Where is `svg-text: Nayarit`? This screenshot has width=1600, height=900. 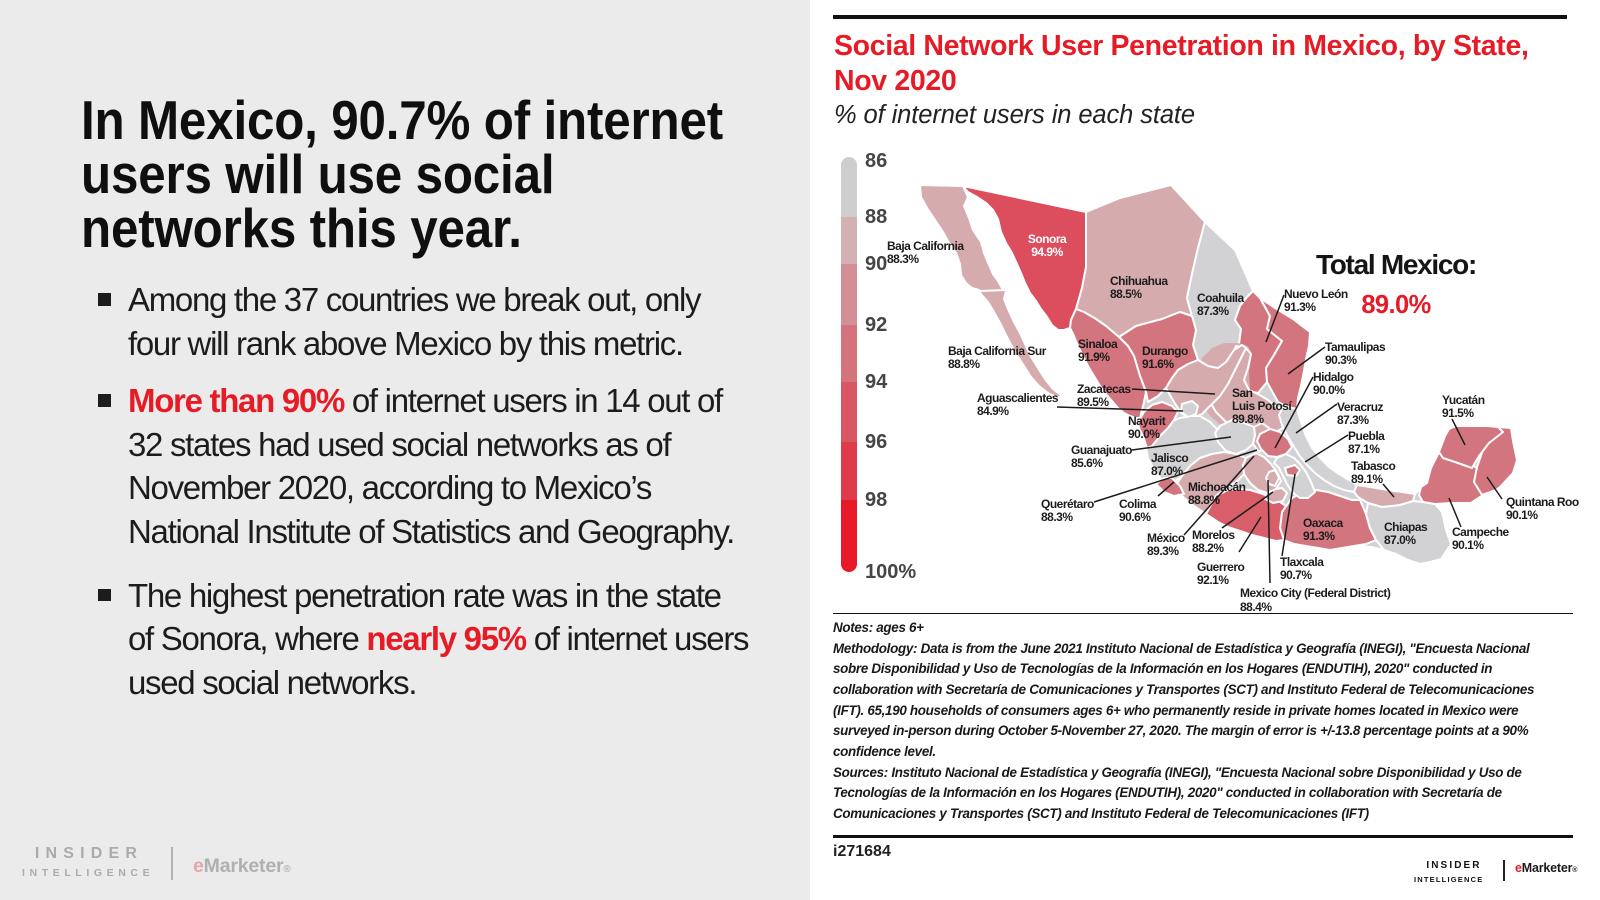
svg-text: Nayarit is located at coordinates (1147, 421).